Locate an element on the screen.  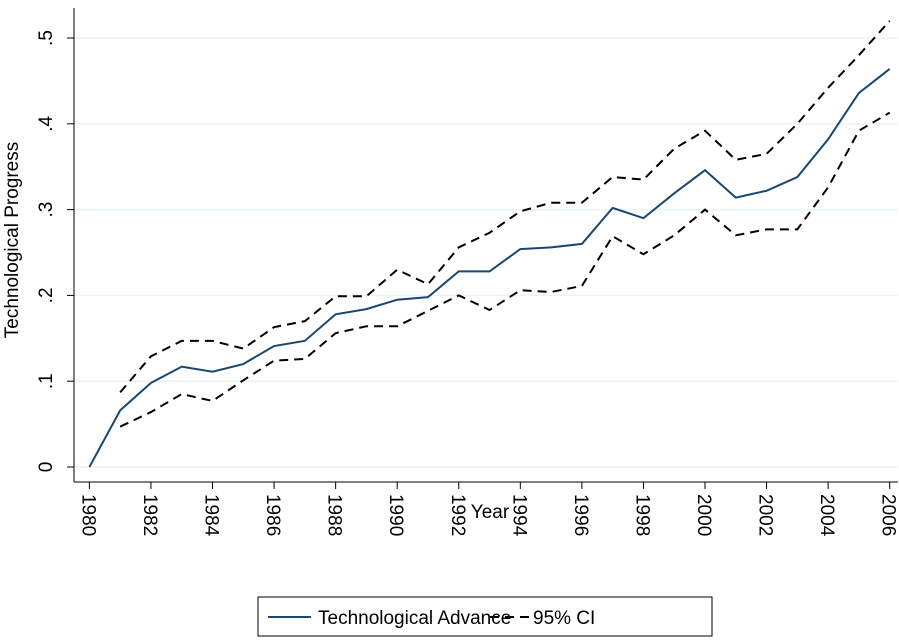
legend-label: 95% CI is located at coordinates (564, 618).